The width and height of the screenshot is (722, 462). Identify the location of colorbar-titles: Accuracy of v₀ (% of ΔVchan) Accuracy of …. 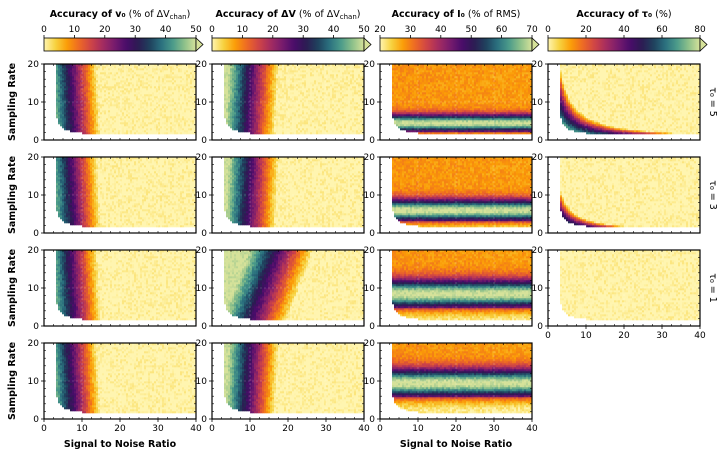
(361, 15).